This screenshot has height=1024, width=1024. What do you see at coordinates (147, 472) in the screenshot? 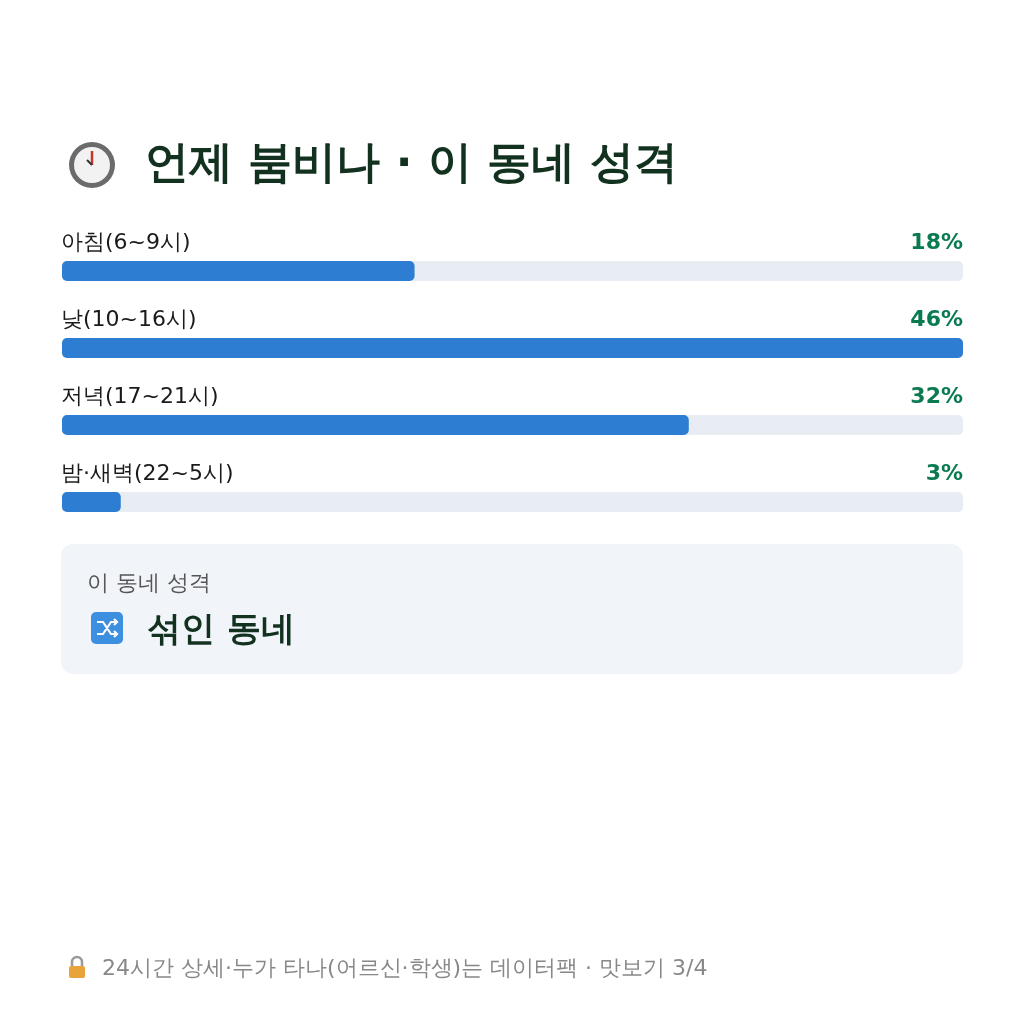
I see `y-tick-label: 밤·새벽(22~5시)` at bounding box center [147, 472].